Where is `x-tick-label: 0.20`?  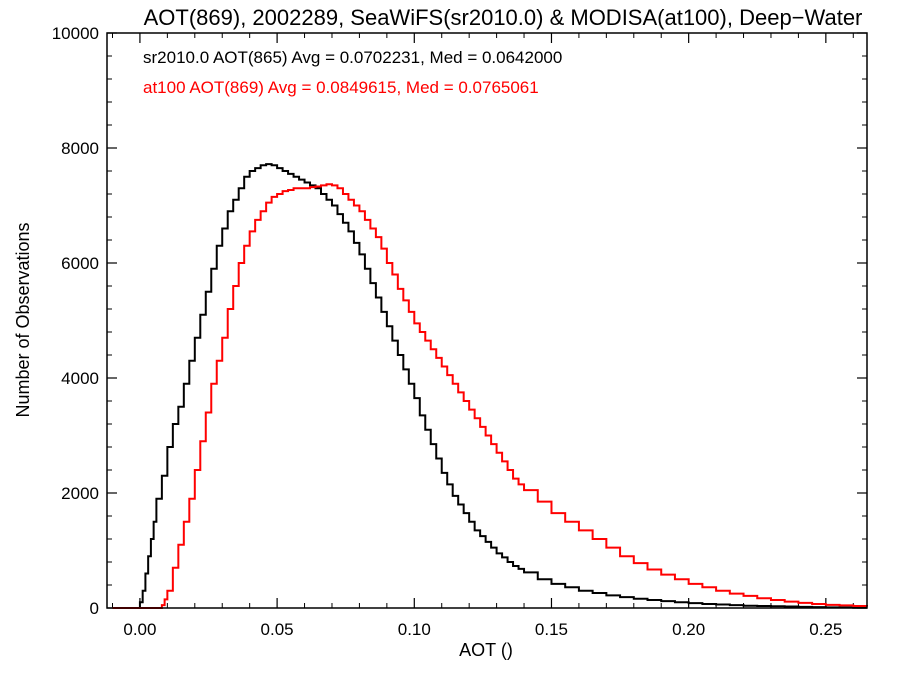 x-tick-label: 0.20 is located at coordinates (688, 629).